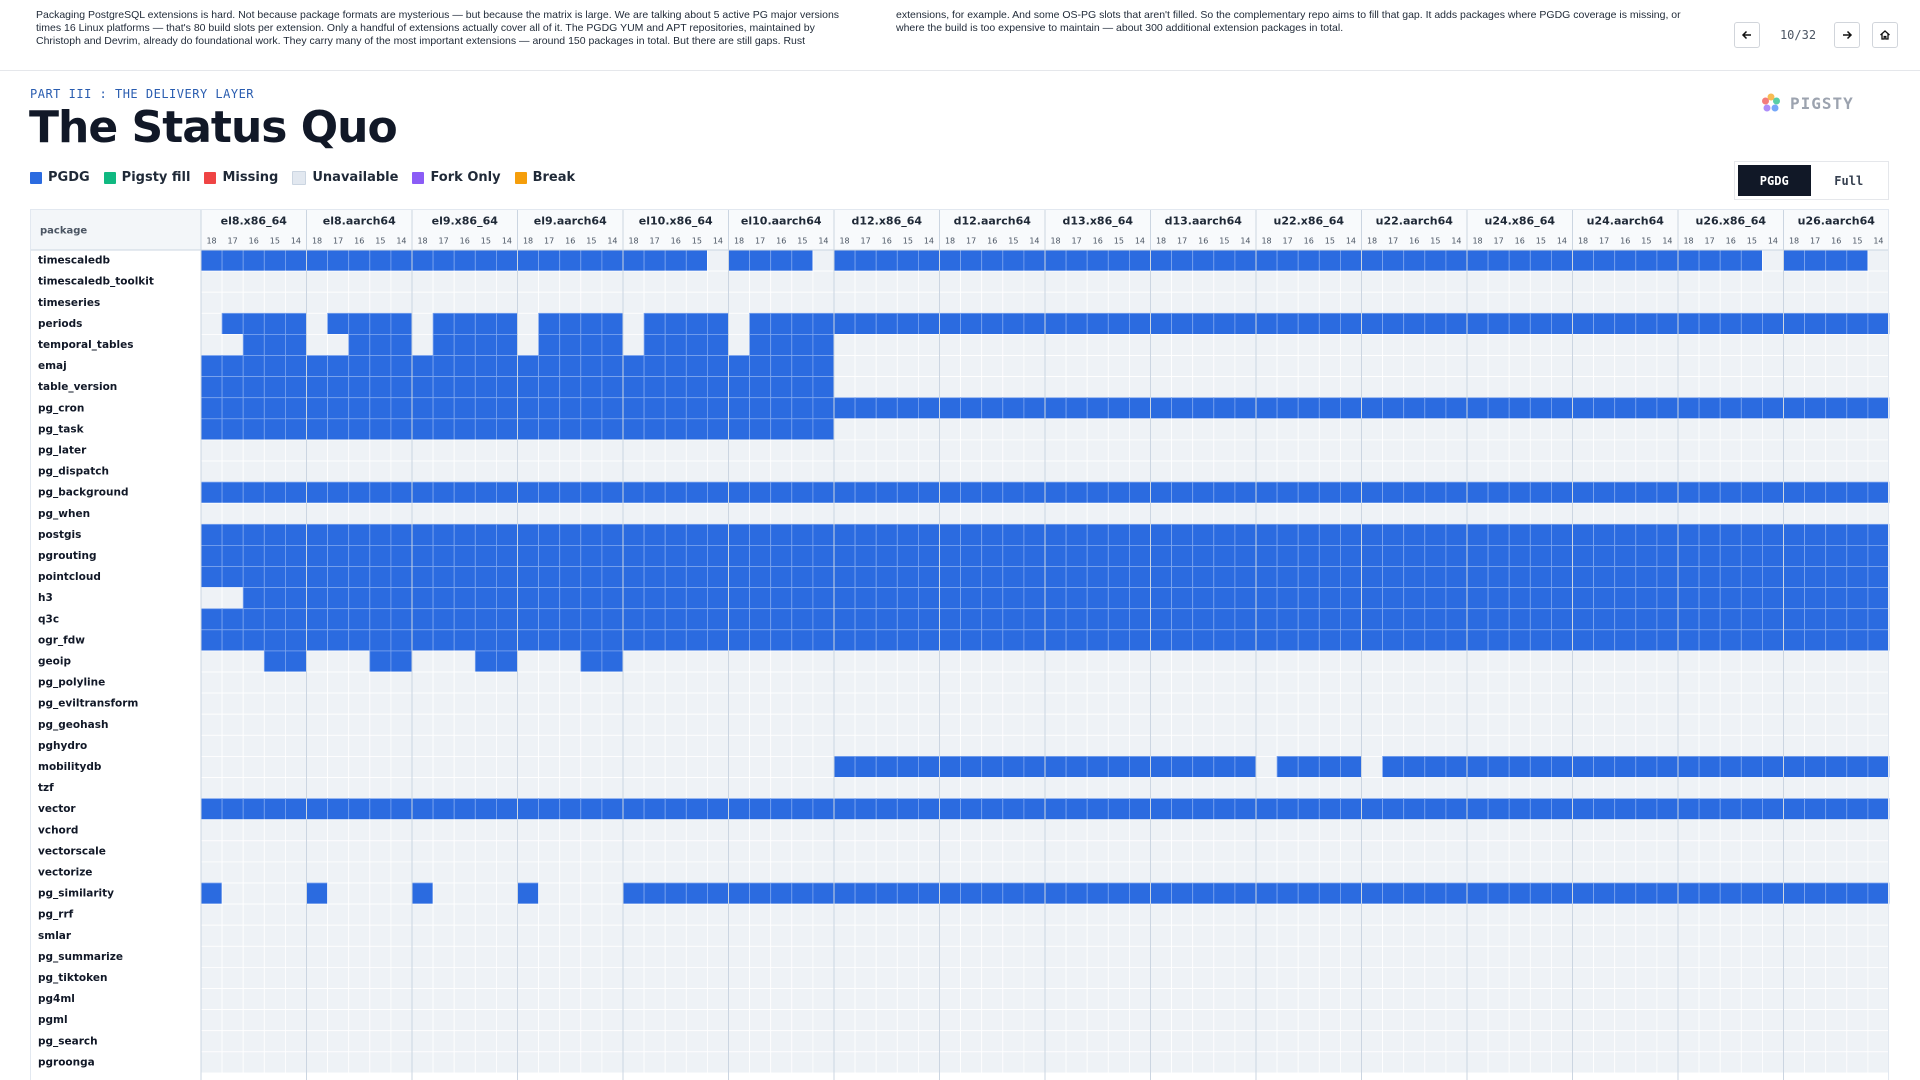 The width and height of the screenshot is (1920, 1080). What do you see at coordinates (1774, 180) in the screenshot?
I see `toggle-button: PGDG` at bounding box center [1774, 180].